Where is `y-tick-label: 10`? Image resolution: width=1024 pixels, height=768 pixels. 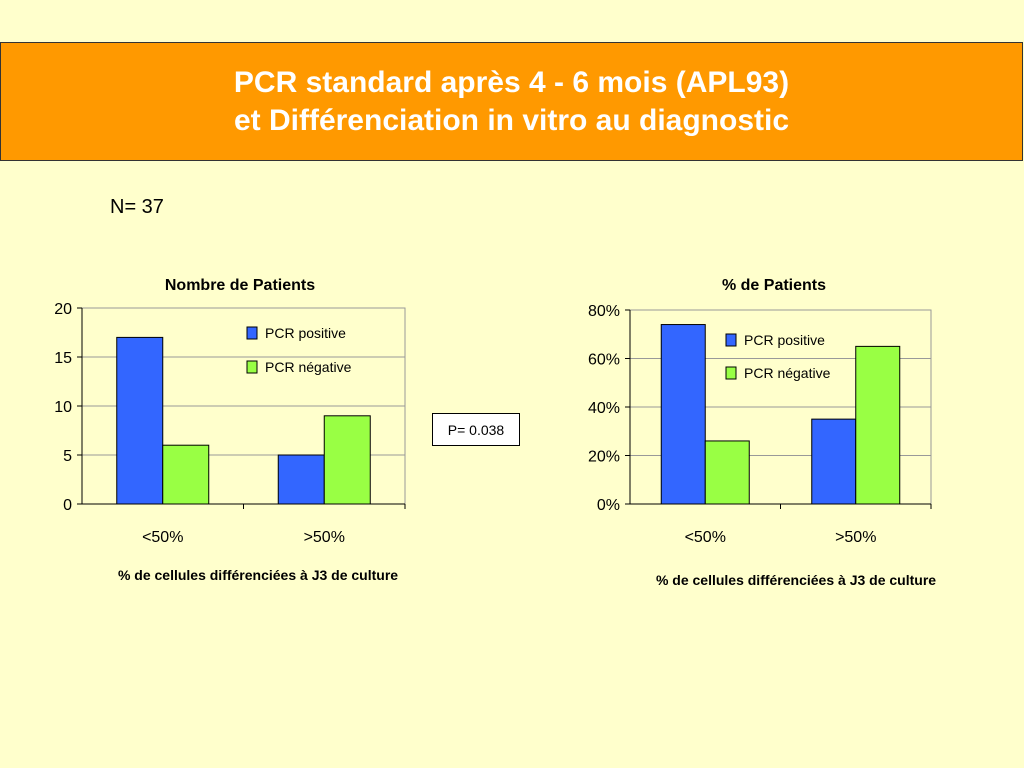
y-tick-label: 10 is located at coordinates (63, 407).